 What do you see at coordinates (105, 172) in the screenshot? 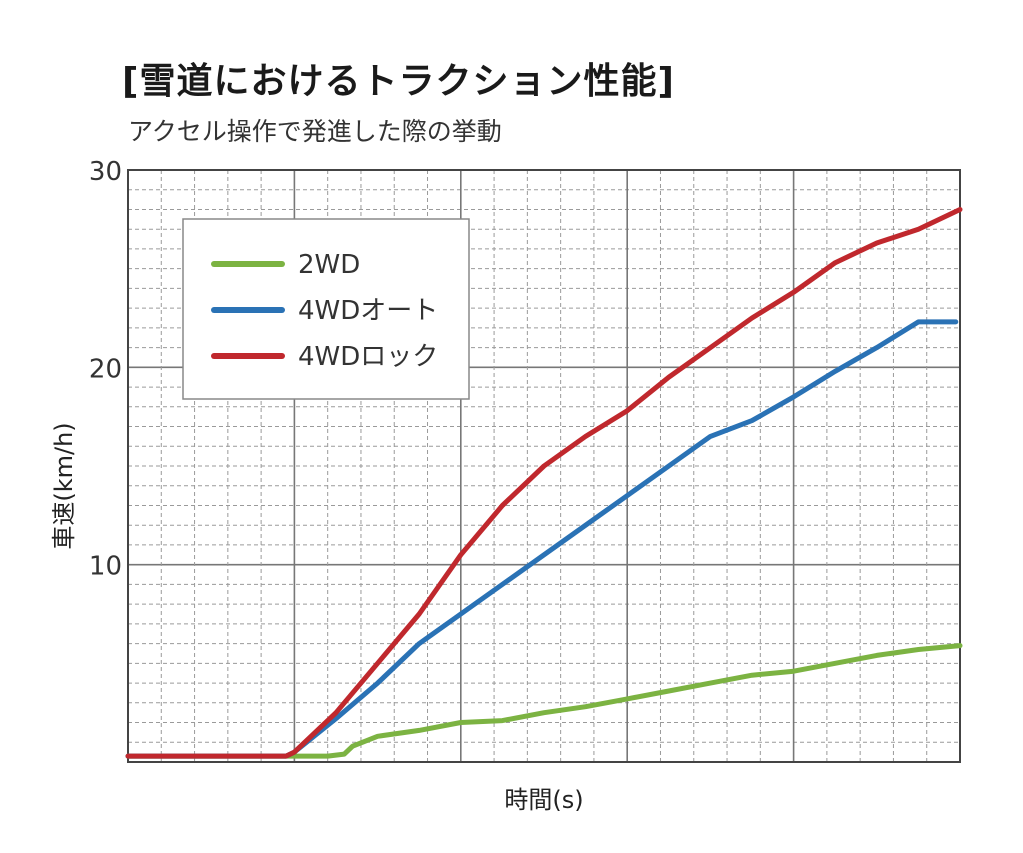
I see `y-tick-label: 30` at bounding box center [105, 172].